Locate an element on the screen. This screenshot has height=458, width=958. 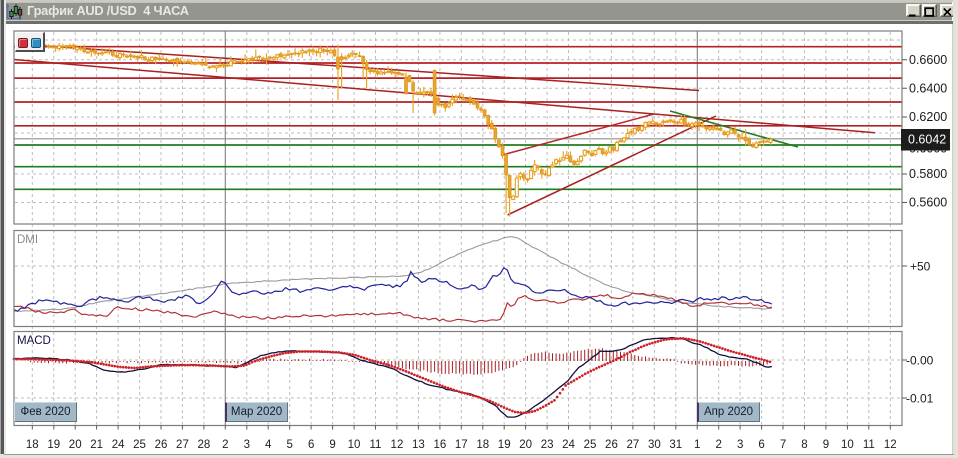
svg-text: 7 is located at coordinates (783, 445).